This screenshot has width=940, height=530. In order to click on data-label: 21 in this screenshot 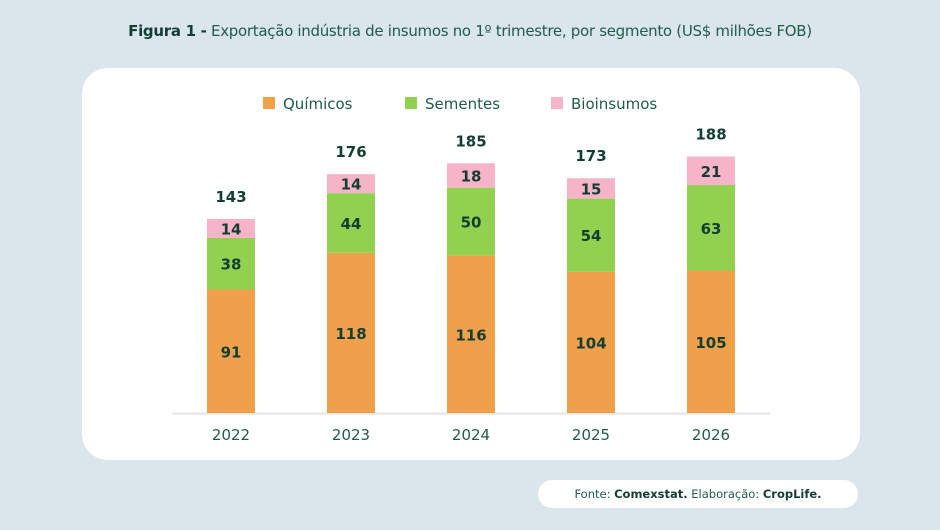, I will do `click(711, 172)`.